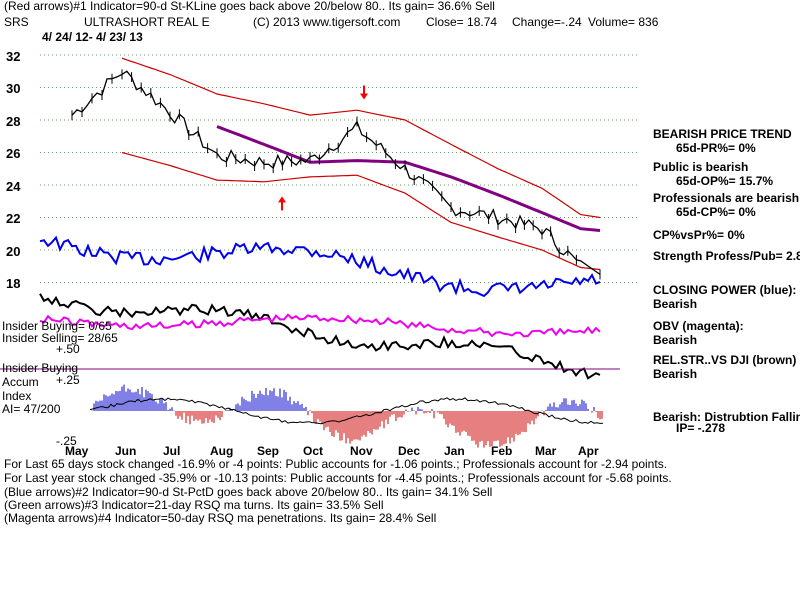 Image resolution: width=800 pixels, height=600 pixels. What do you see at coordinates (675, 340) in the screenshot?
I see `obv-value: Bearish` at bounding box center [675, 340].